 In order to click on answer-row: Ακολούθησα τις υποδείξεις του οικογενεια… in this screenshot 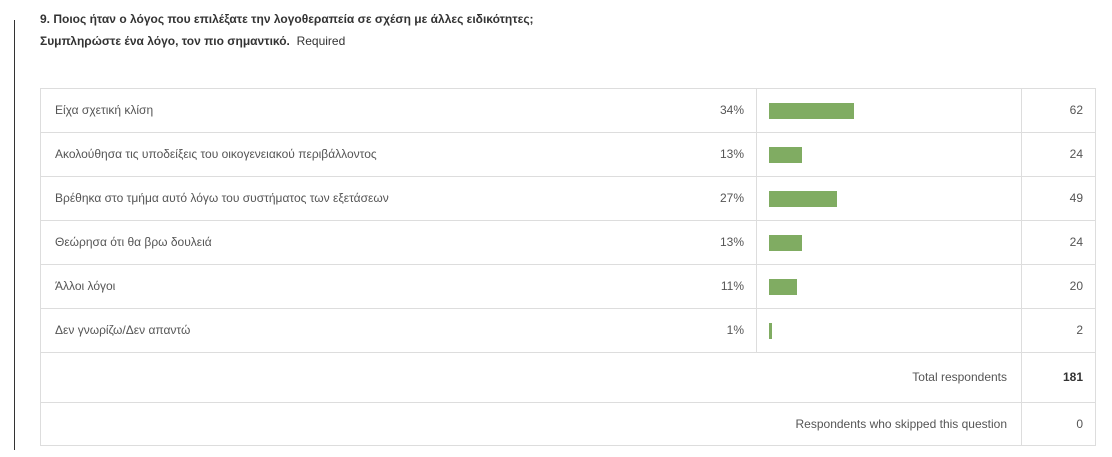, I will do `click(568, 155)`.